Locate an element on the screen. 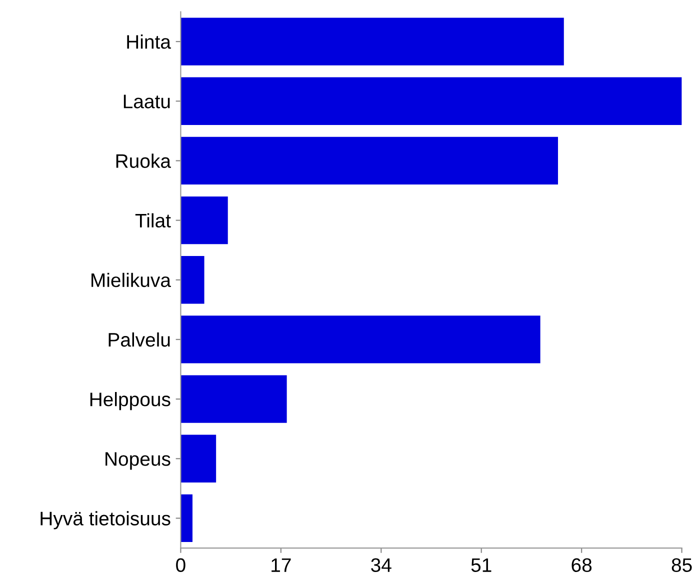 Image resolution: width=695 pixels, height=588 pixels. x-tick-label: 0 is located at coordinates (181, 565).